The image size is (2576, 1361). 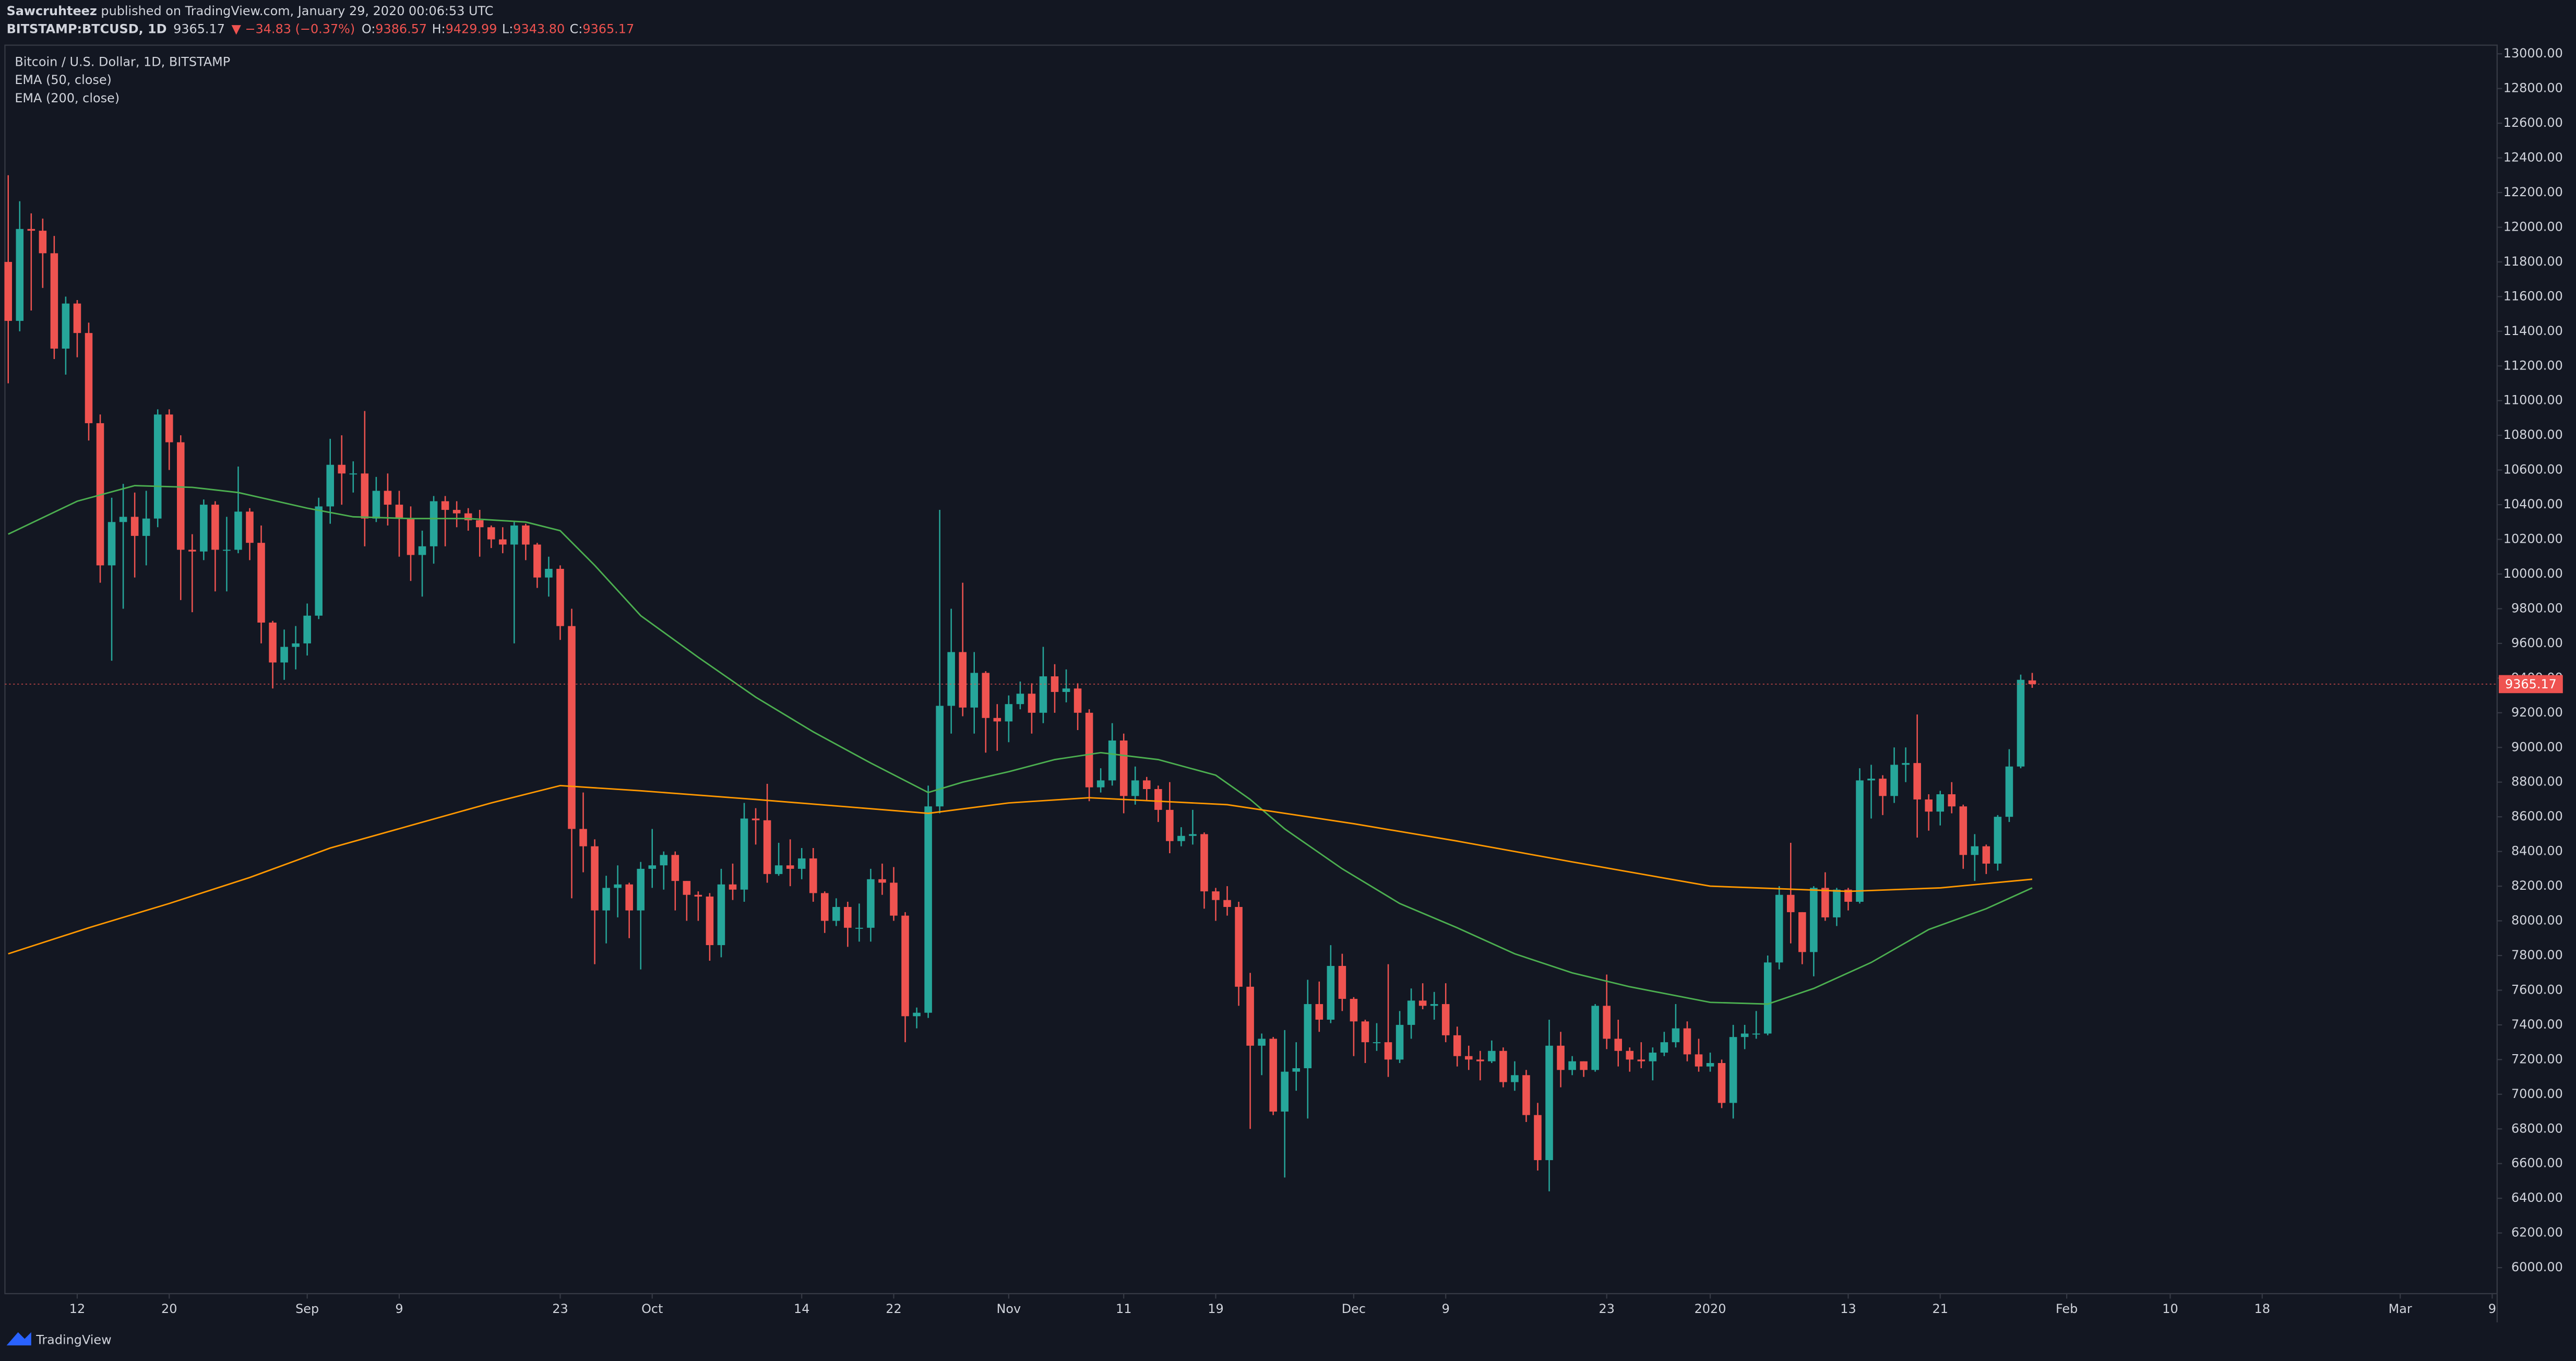 I want to click on legend-entry: EMA (200, close), so click(x=67, y=98).